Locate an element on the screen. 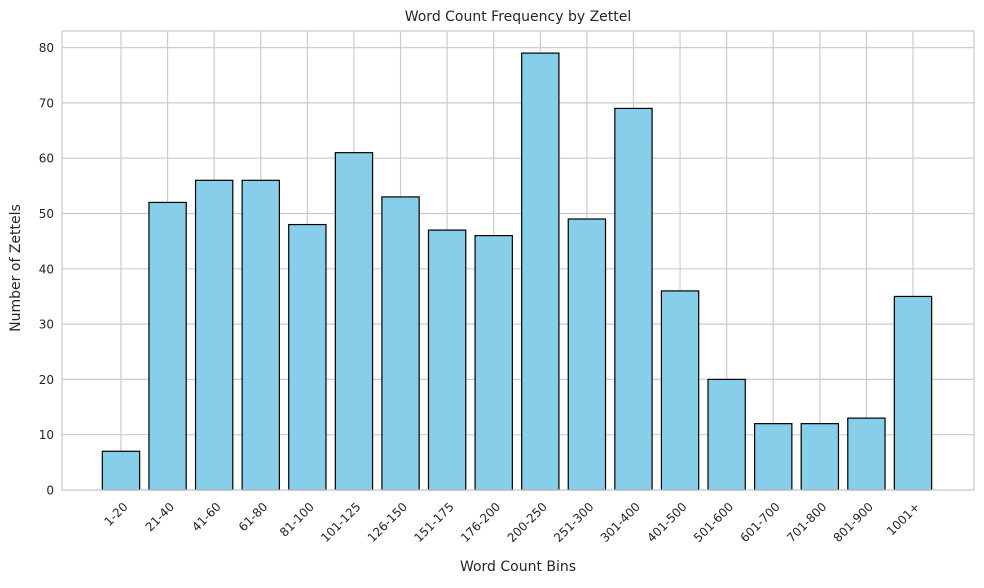 The width and height of the screenshot is (984, 588). y-tick-labels: 0 10 20 30 40 50 60 70 80 is located at coordinates (46, 269).